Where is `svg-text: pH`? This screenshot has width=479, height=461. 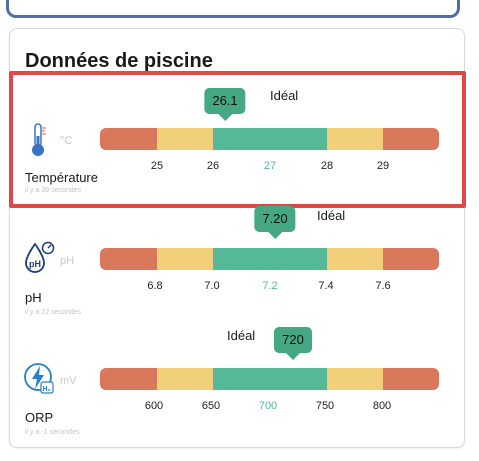
svg-text: pH is located at coordinates (35, 264).